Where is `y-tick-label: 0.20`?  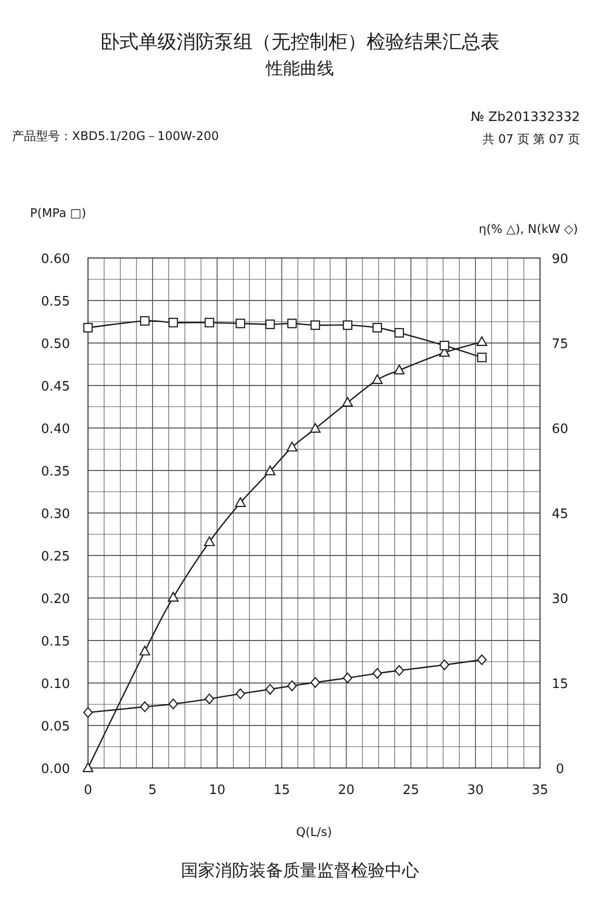
y-tick-label: 0.20 is located at coordinates (55, 599).